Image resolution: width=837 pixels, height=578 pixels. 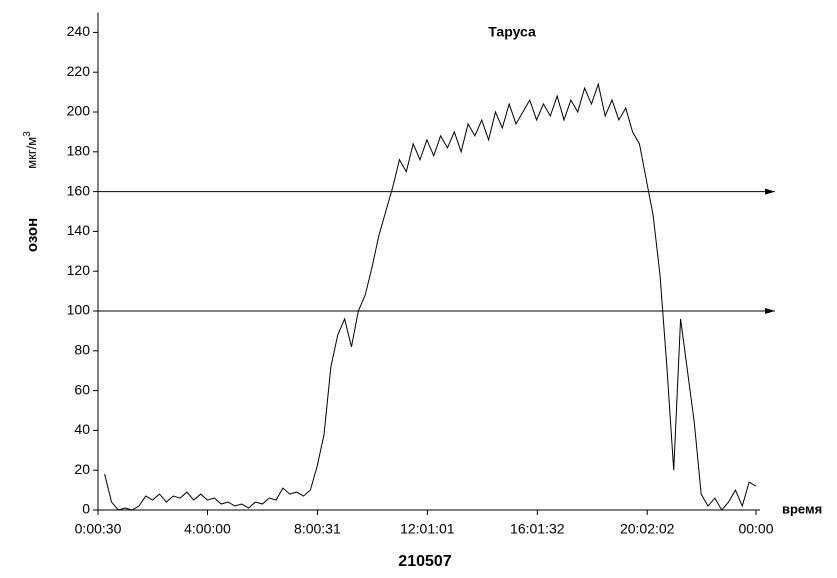 I want to click on y-tick-label: 80, so click(x=82, y=350).